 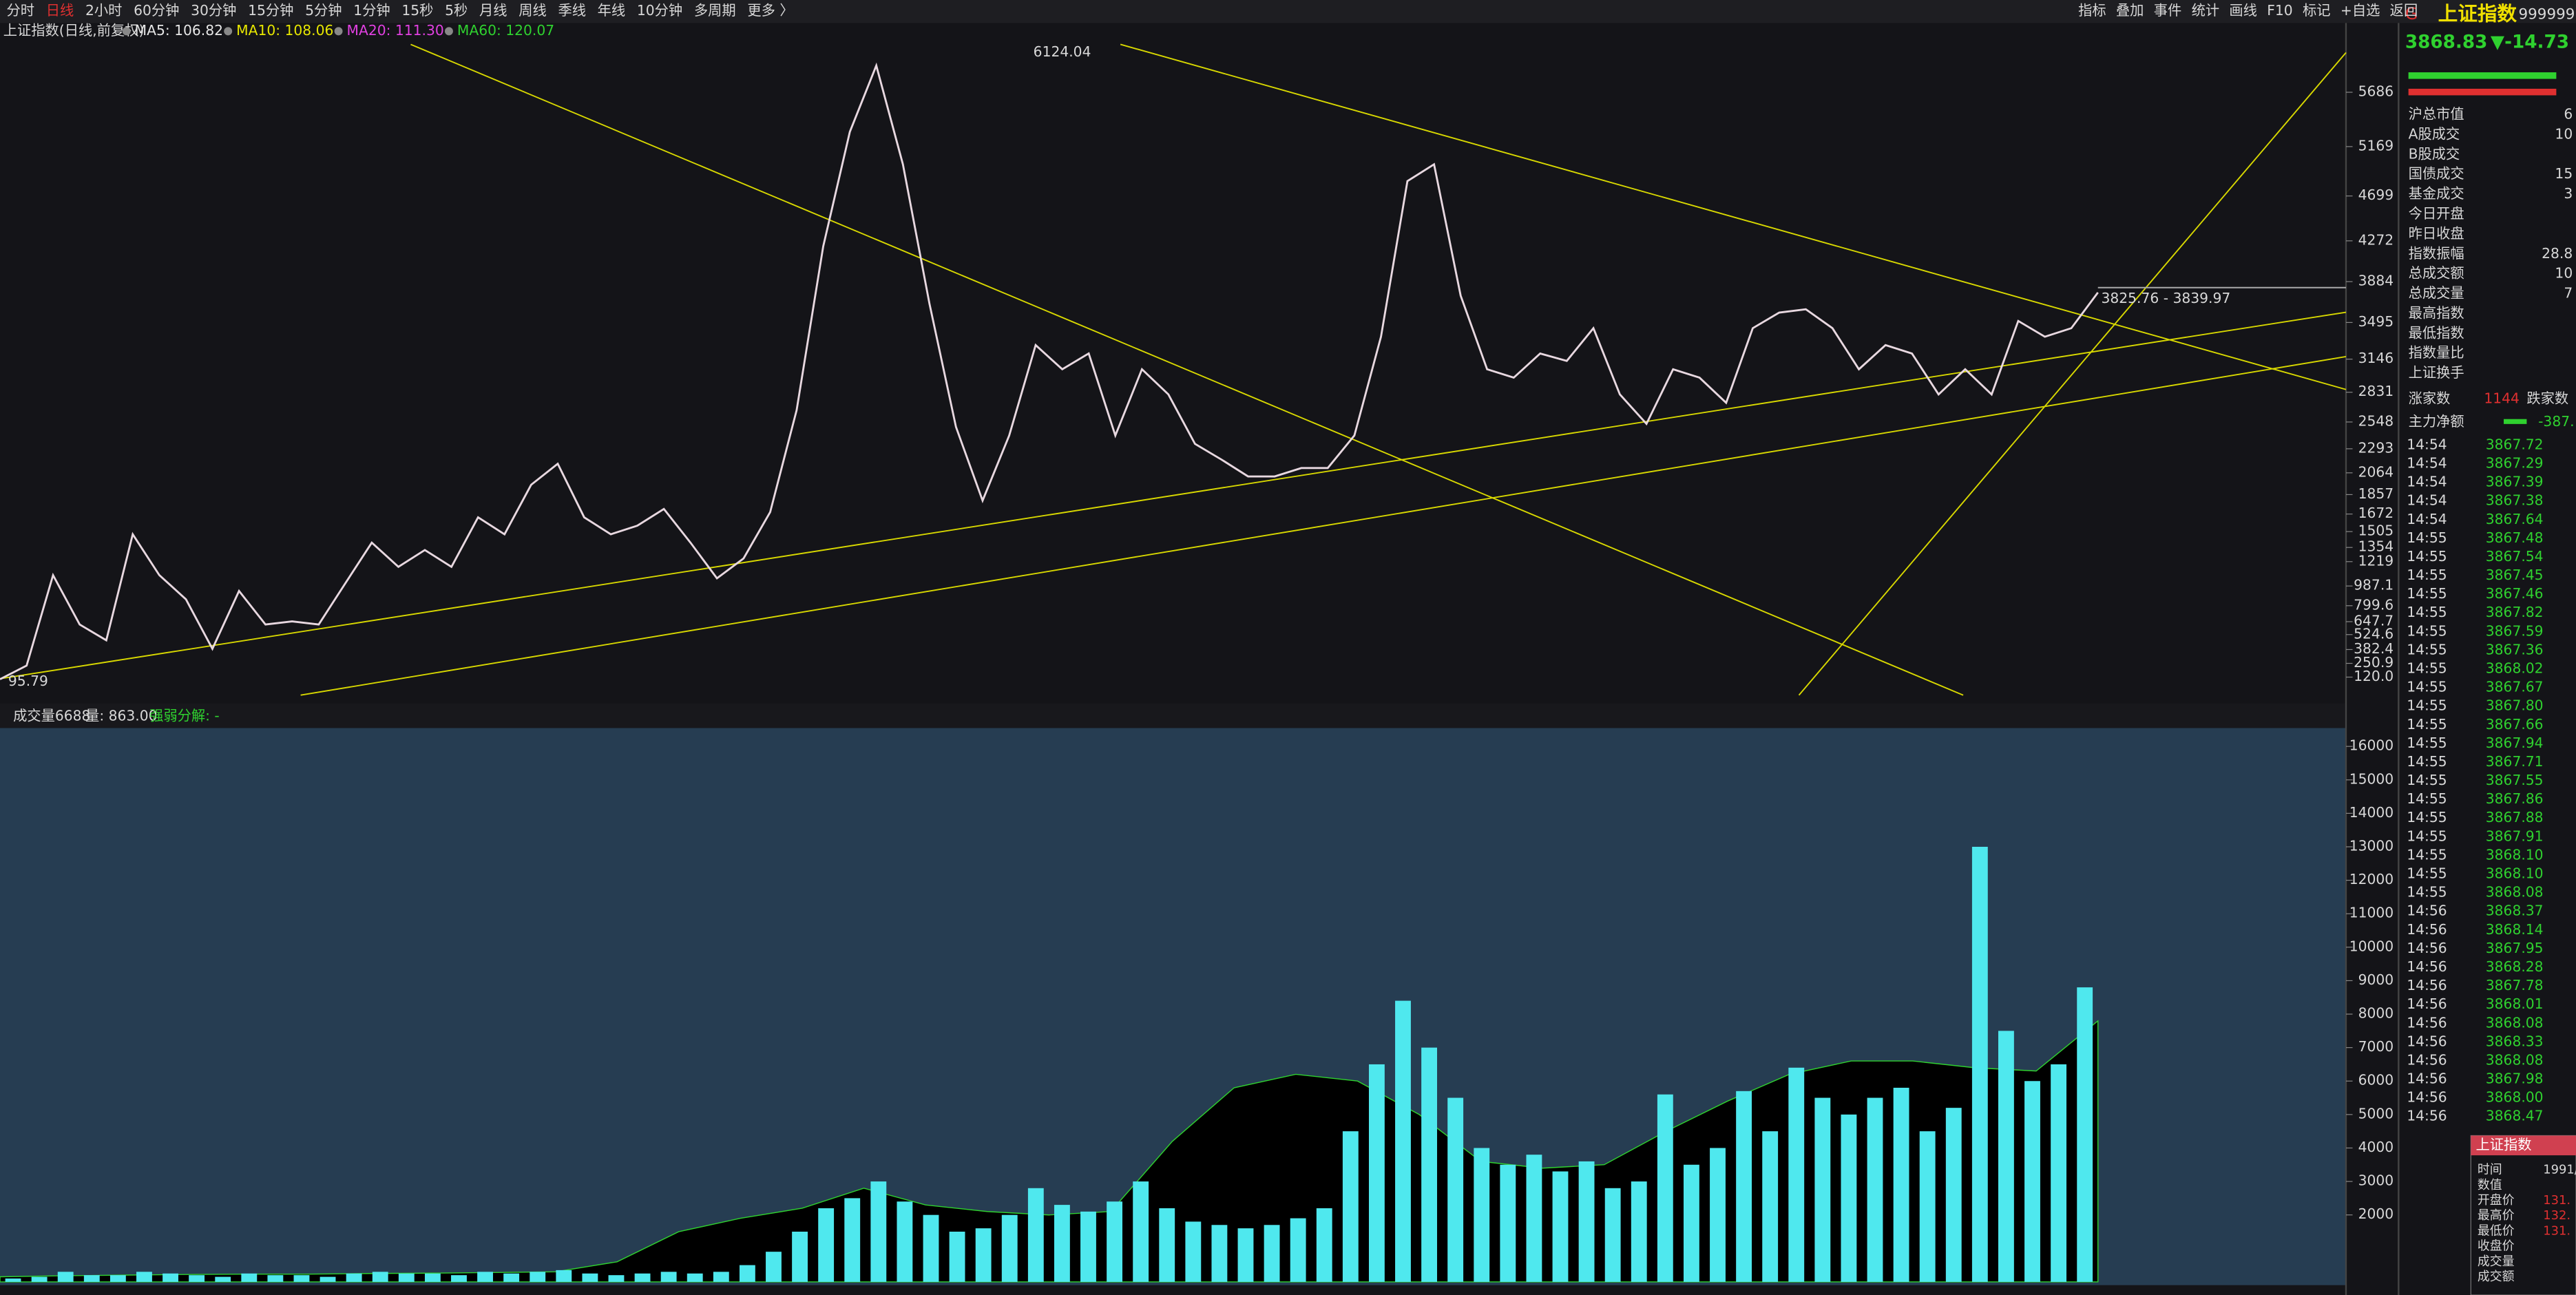 I want to click on tick-price: 3868.14, so click(x=2515, y=929).